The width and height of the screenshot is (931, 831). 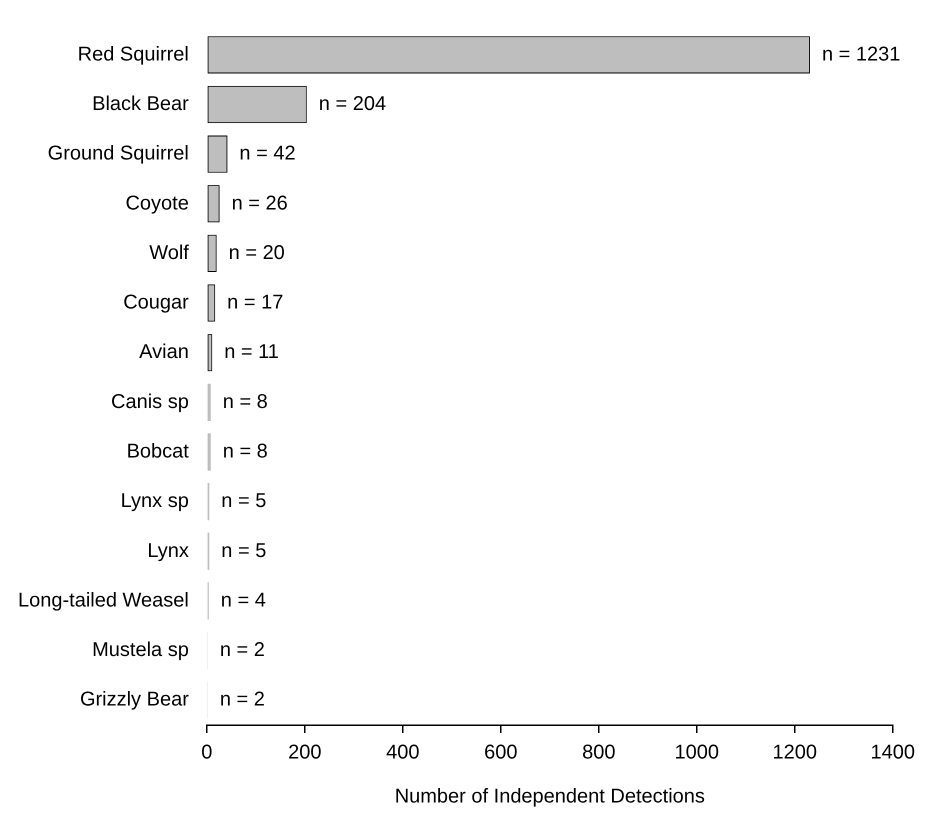 I want to click on data-label: n = 11, so click(x=251, y=352).